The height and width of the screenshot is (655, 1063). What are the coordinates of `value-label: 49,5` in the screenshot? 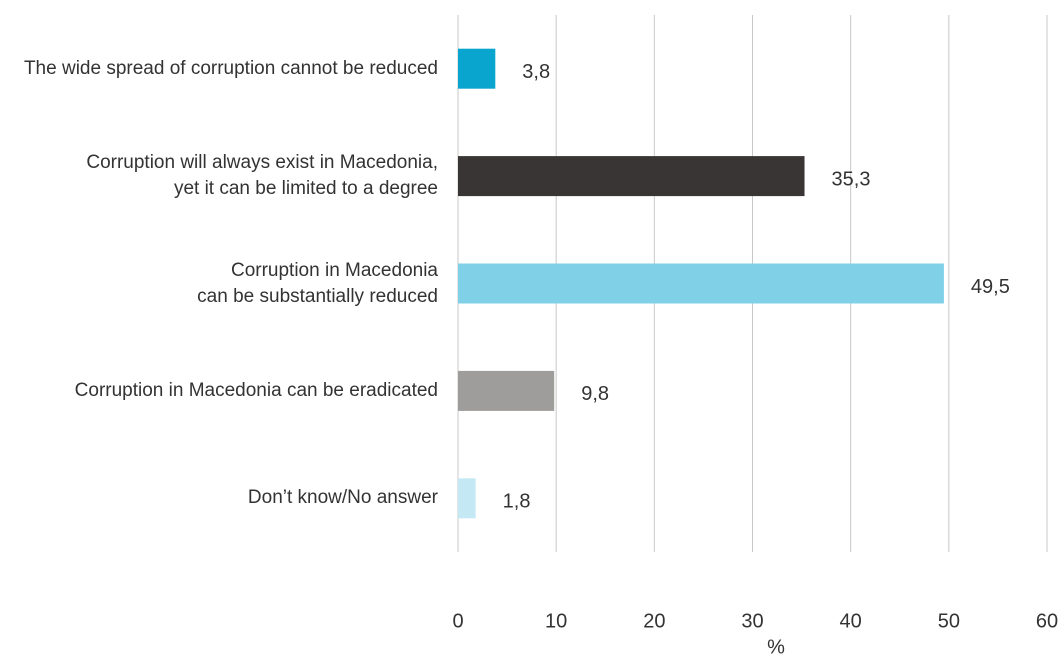 It's located at (990, 287).